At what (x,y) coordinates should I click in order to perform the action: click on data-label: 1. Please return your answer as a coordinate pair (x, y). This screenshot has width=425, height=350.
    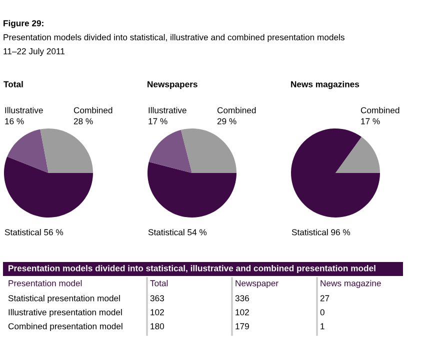
    Looking at the image, I should click on (322, 326).